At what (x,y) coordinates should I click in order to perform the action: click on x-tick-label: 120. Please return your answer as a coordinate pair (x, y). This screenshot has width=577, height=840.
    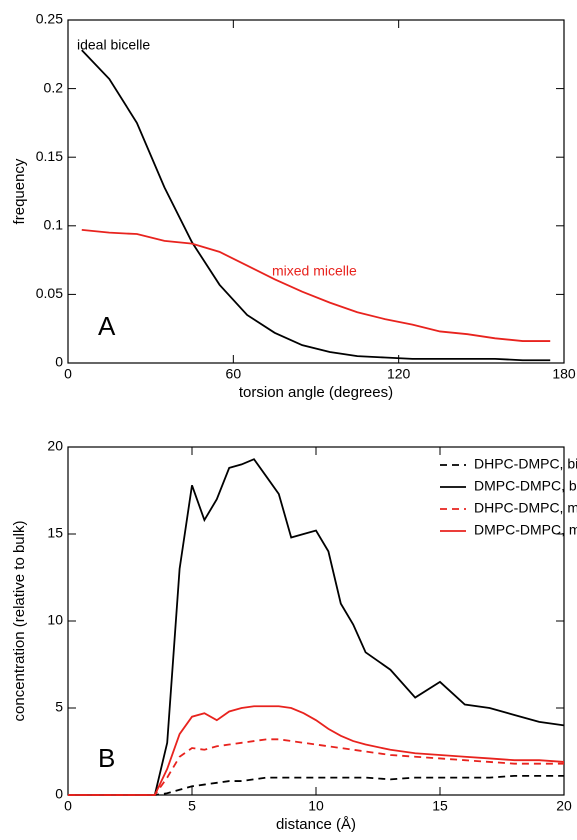
    Looking at the image, I should click on (399, 374).